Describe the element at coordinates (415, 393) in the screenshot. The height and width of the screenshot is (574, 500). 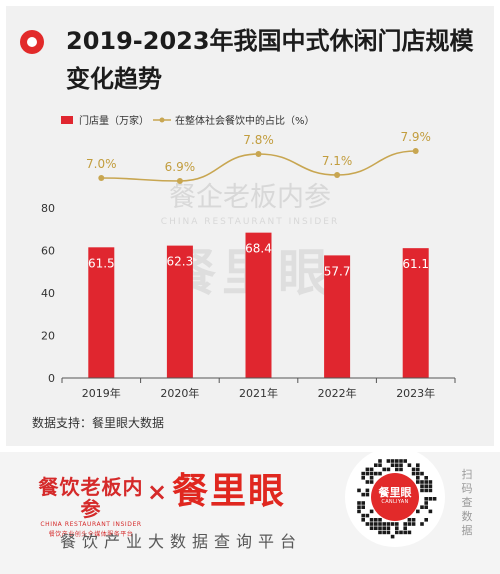
I see `x-tick-label: 2023年` at that location.